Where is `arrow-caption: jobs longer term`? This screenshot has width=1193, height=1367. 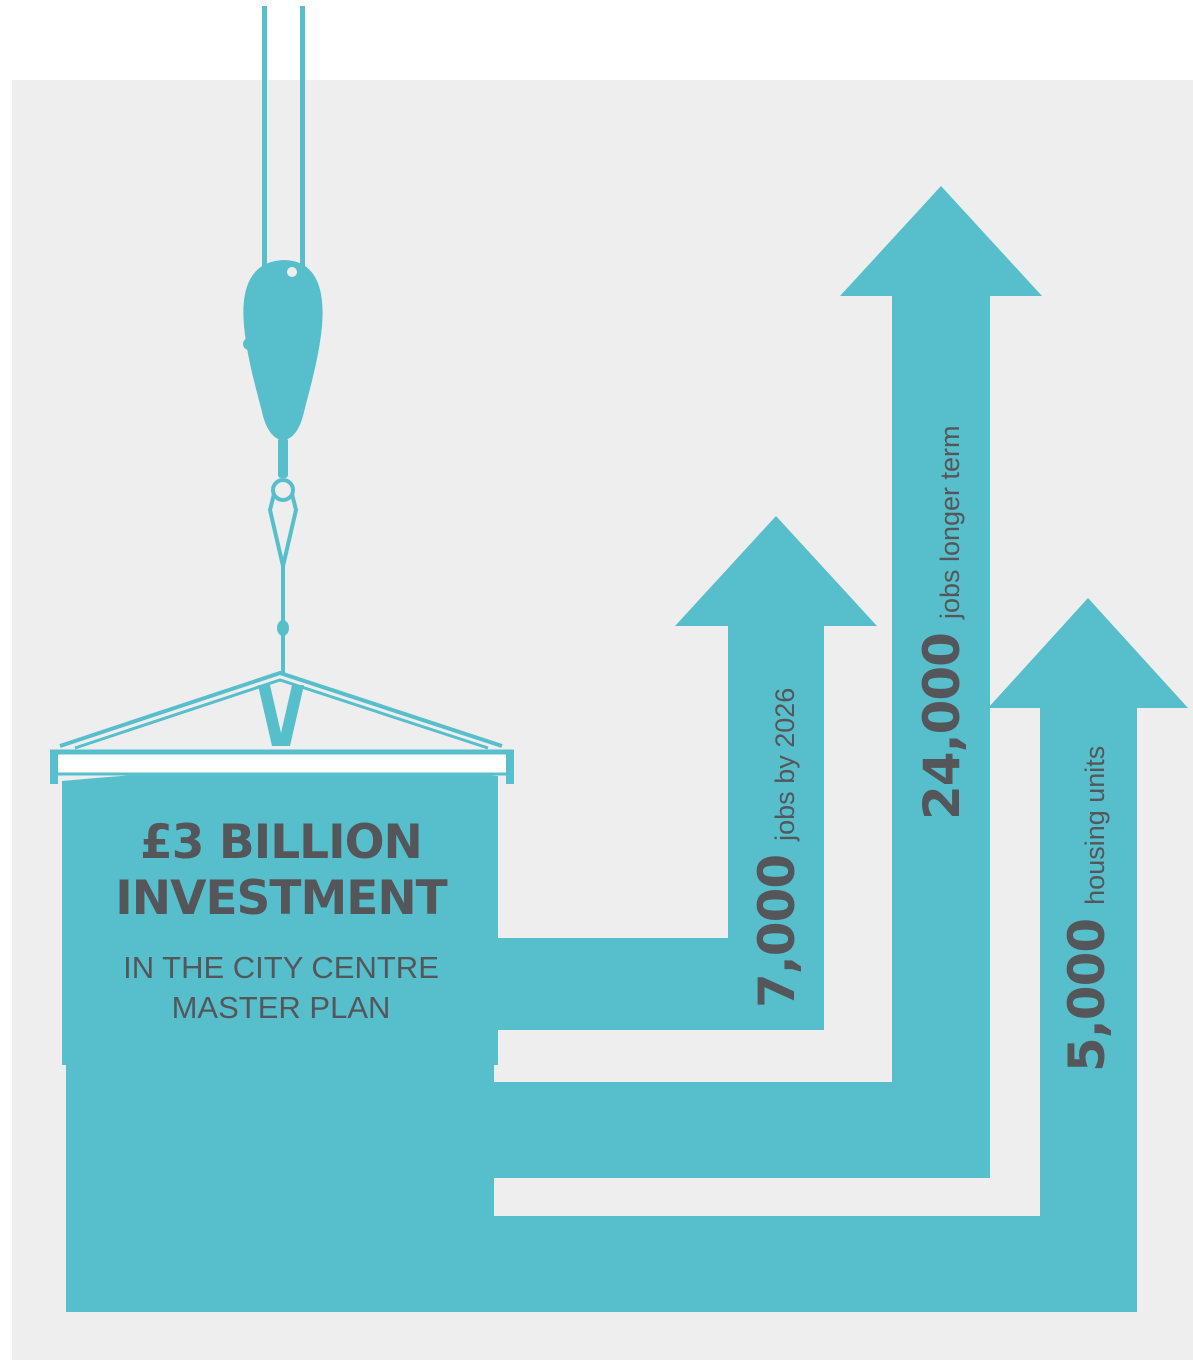
arrow-caption: jobs longer term is located at coordinates (950, 522).